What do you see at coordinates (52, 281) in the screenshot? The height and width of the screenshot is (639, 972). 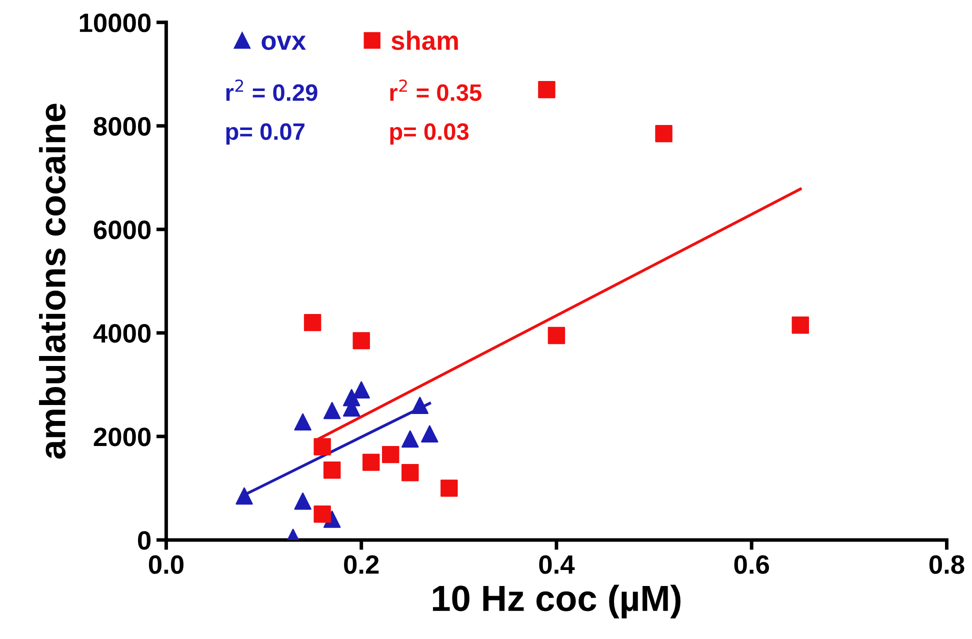 I see `y-axis-title: ambulations cocaine` at bounding box center [52, 281].